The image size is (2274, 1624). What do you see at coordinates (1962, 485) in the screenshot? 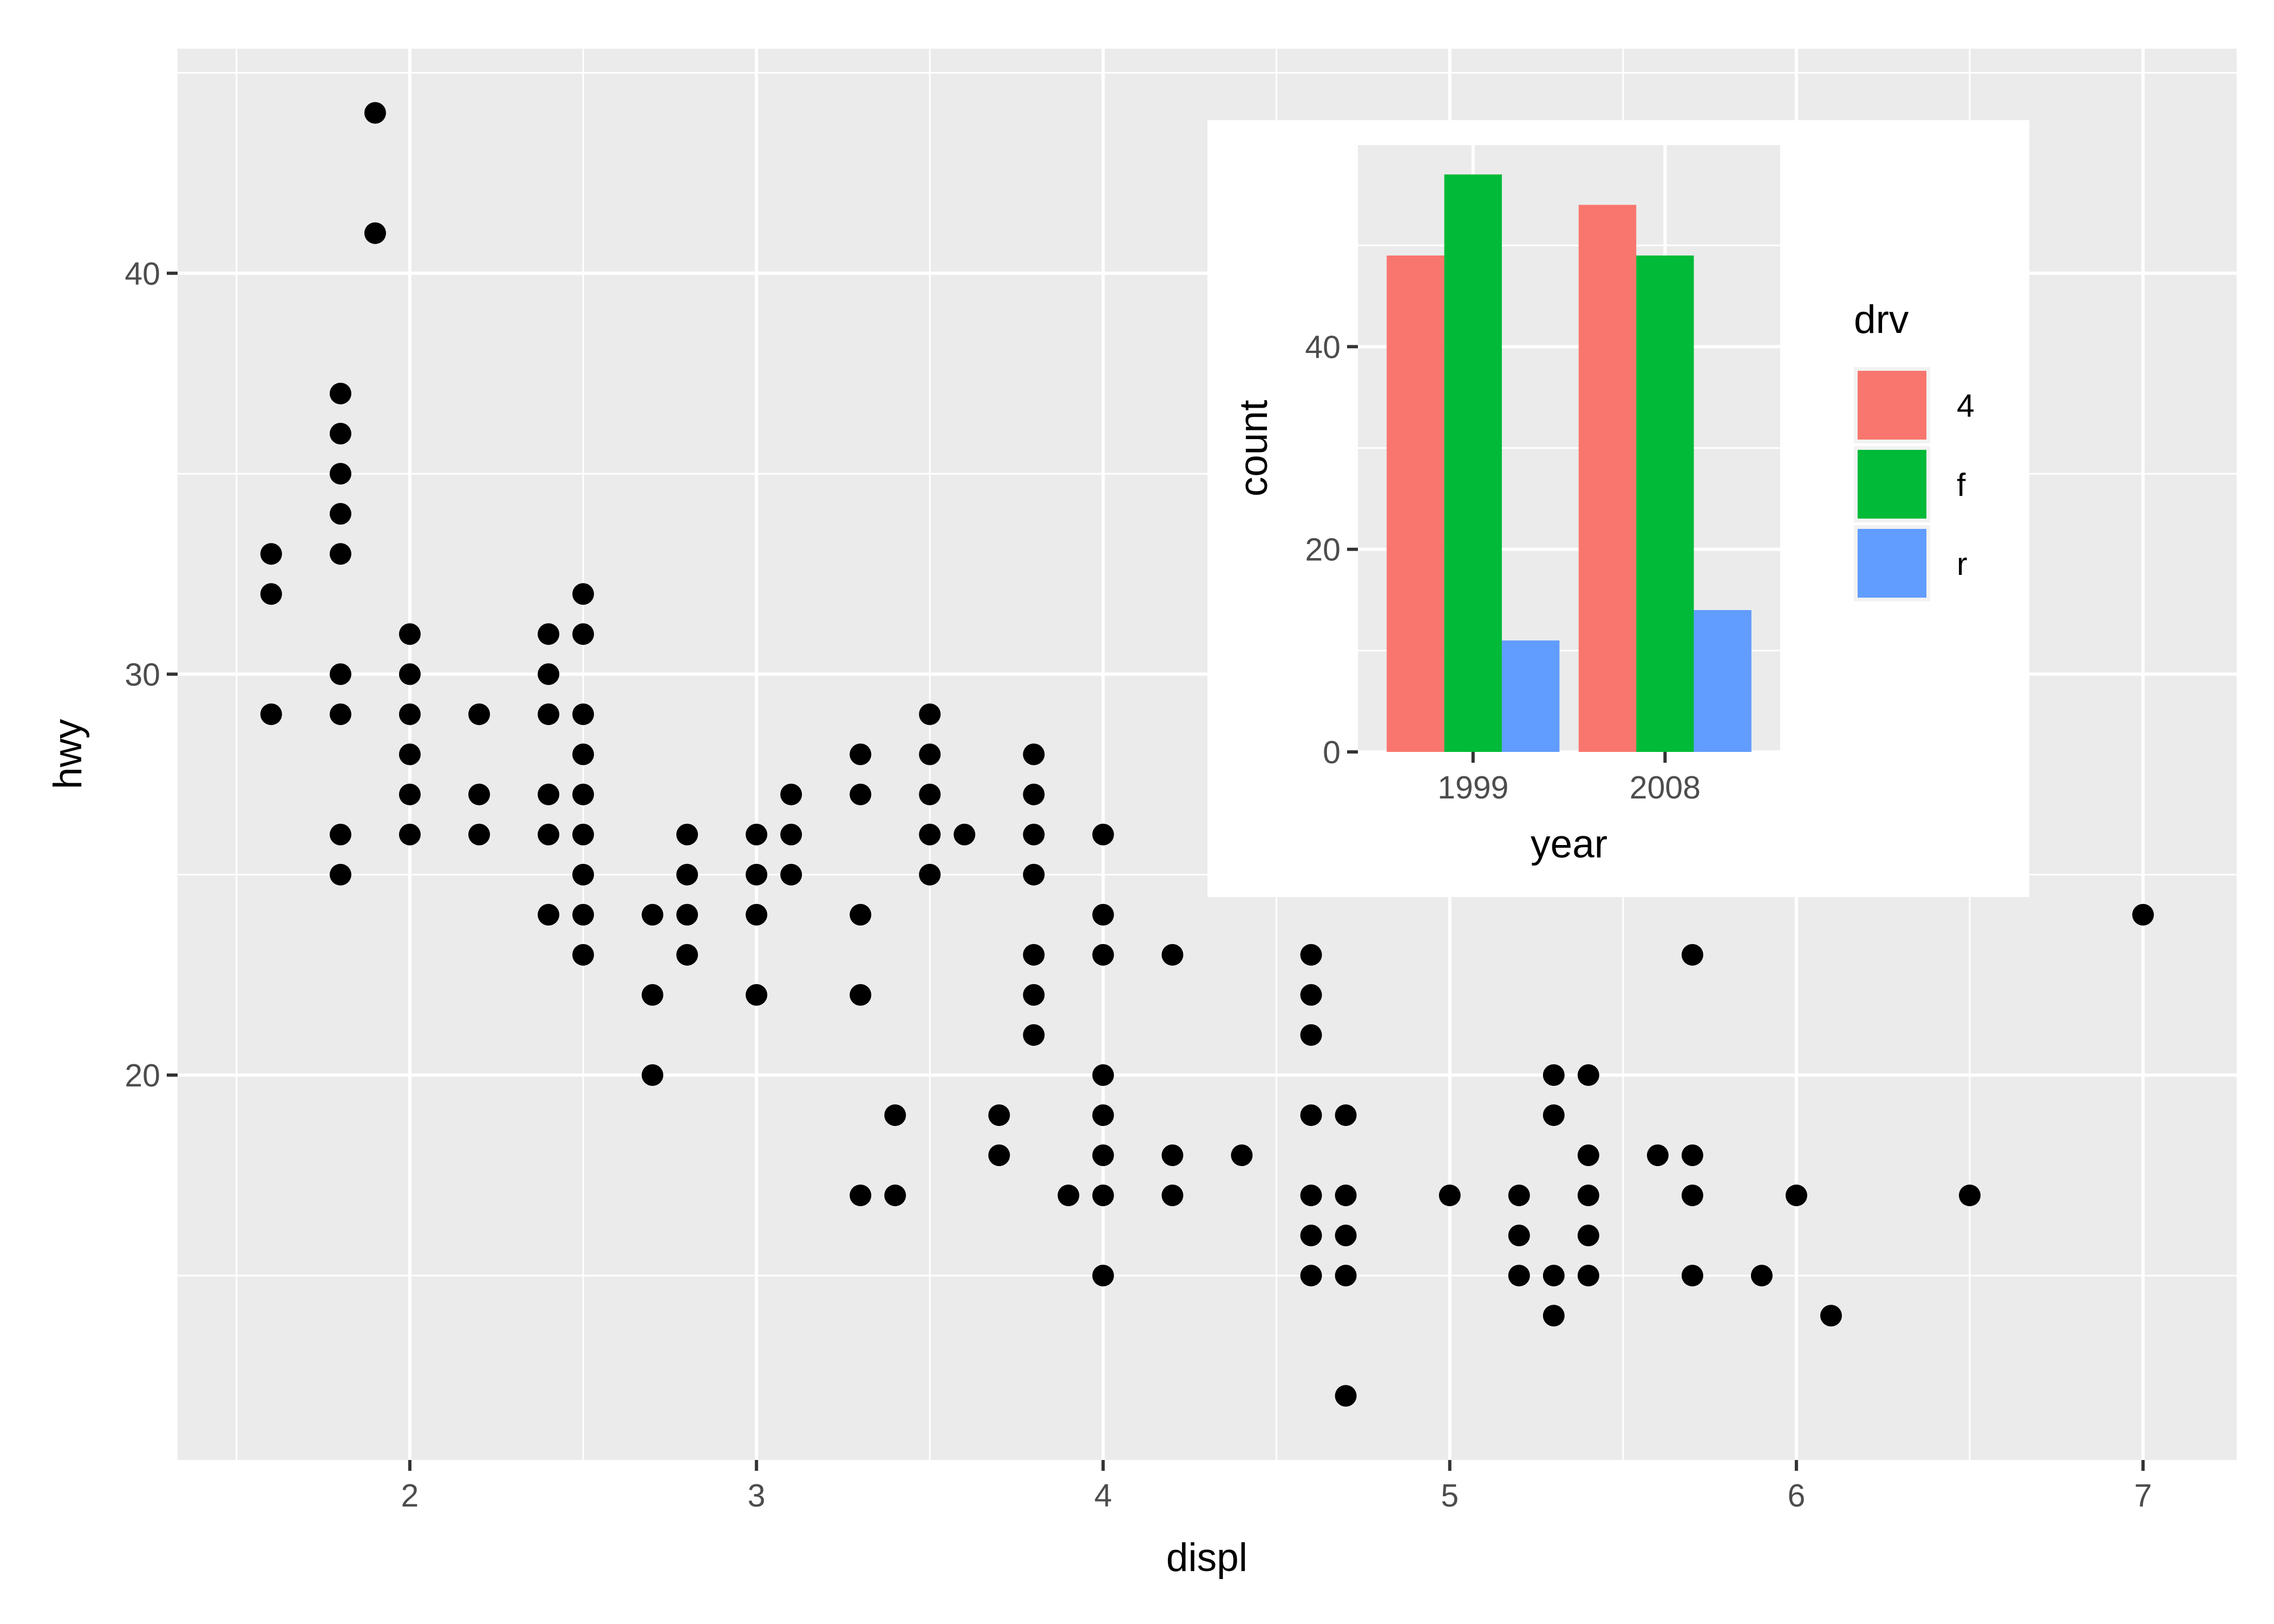
I see `legend-label-f: f` at bounding box center [1962, 485].